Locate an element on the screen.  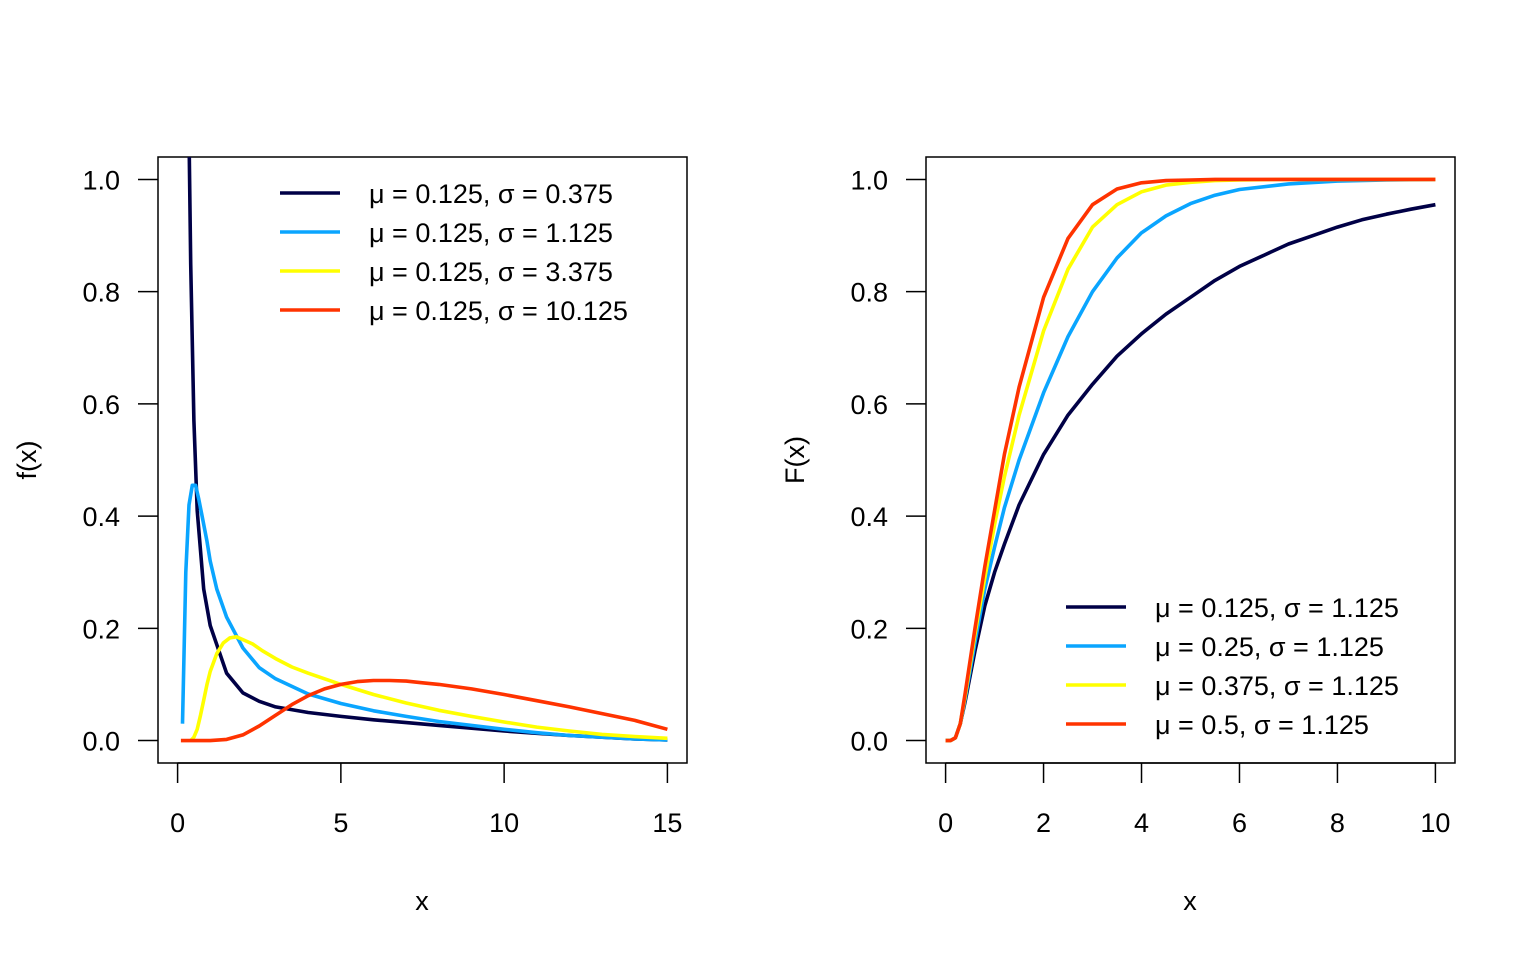
pdf-y-tick-label: 0.6 is located at coordinates (101, 405).